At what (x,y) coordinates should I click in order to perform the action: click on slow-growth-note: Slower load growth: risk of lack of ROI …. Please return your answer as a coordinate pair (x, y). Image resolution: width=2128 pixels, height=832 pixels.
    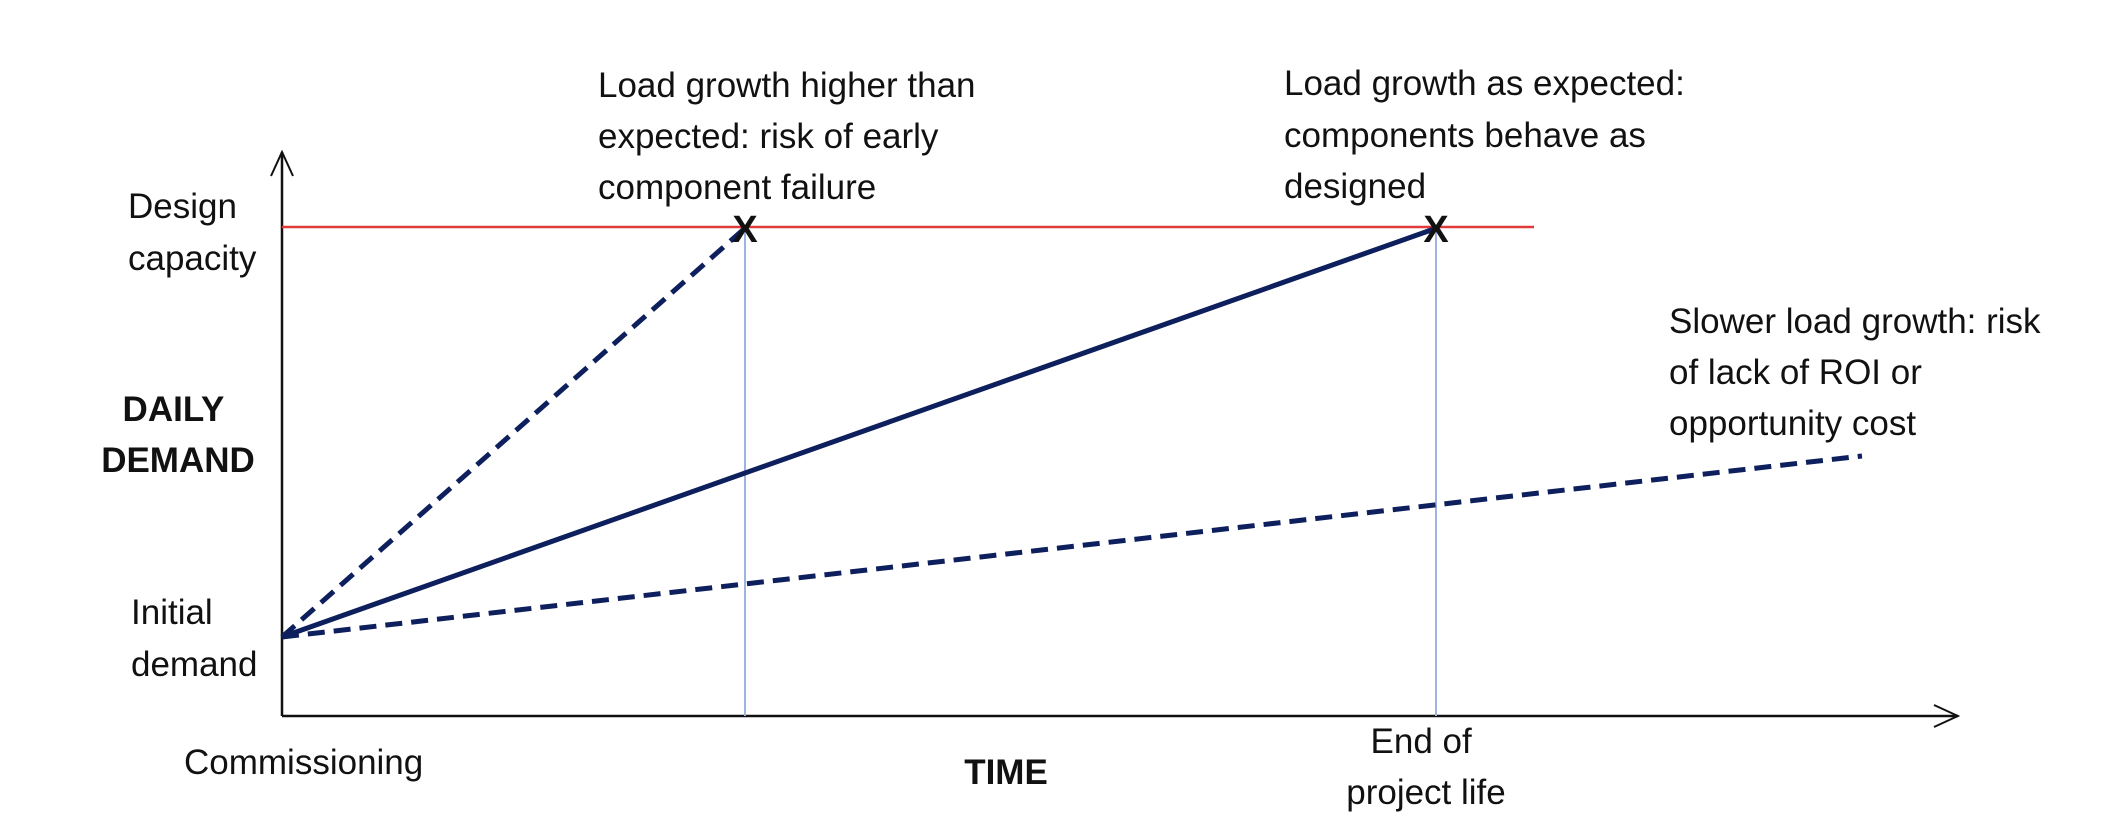
    Looking at the image, I should click on (1859, 372).